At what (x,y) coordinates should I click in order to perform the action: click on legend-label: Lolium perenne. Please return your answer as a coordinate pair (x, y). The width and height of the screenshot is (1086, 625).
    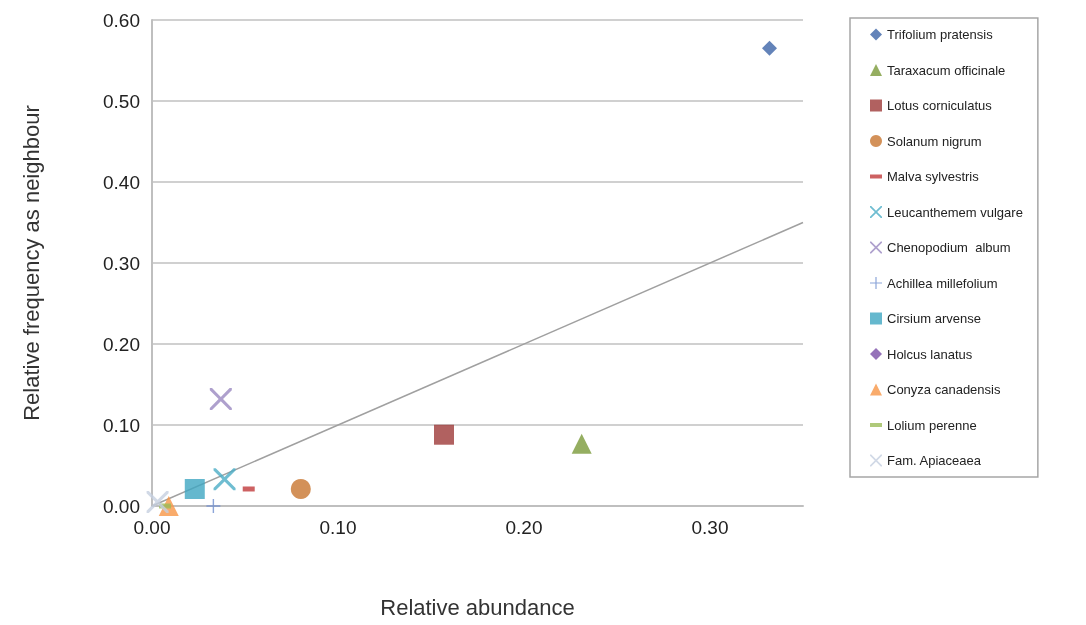
    Looking at the image, I should click on (932, 425).